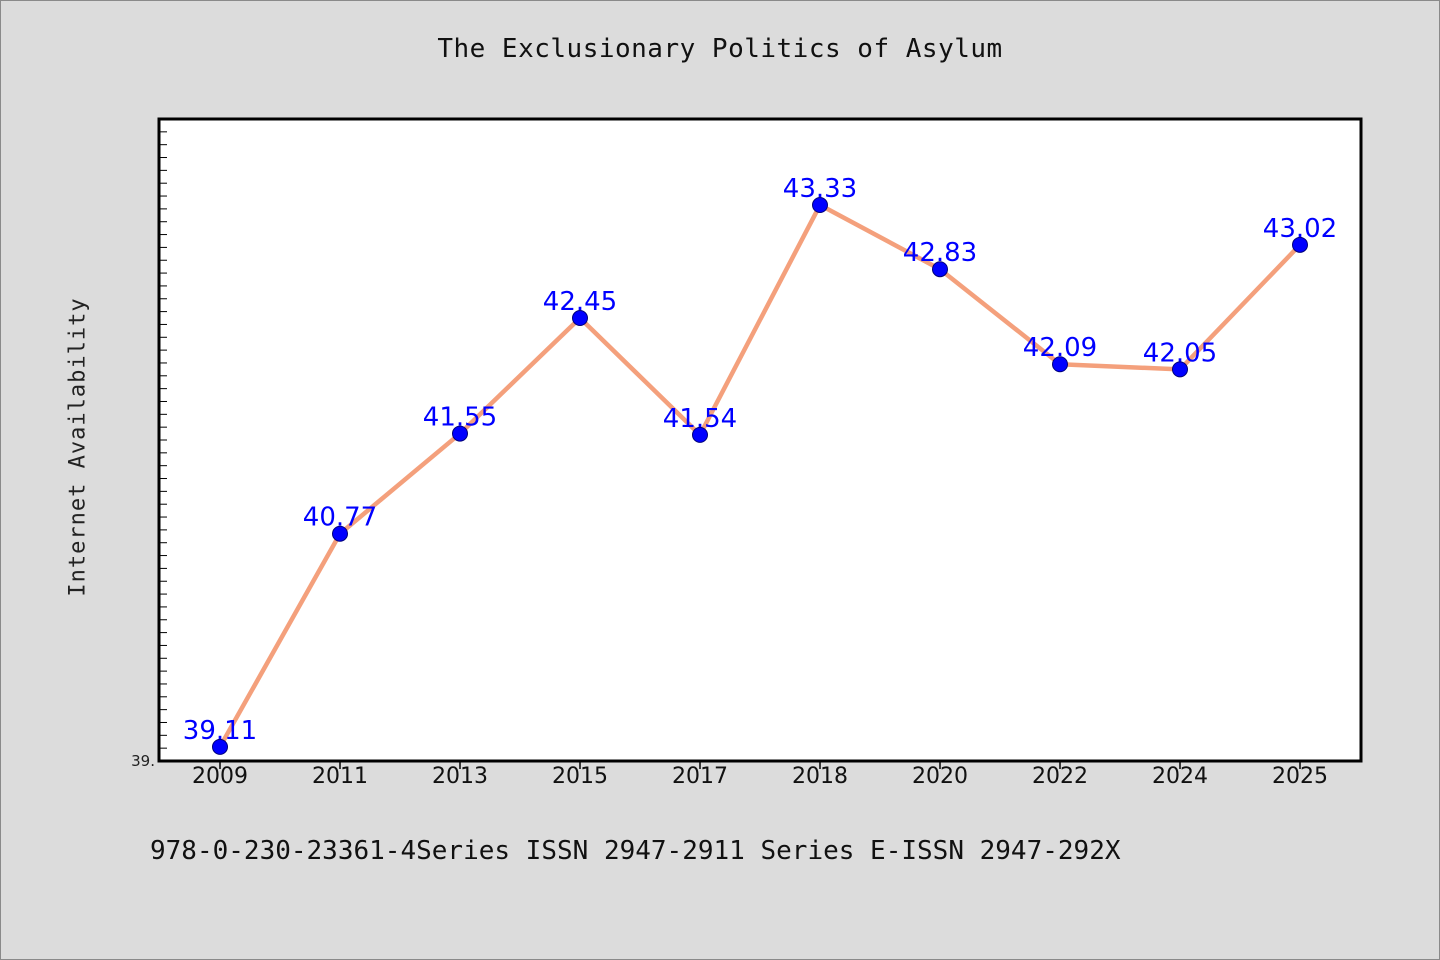  Describe the element at coordinates (149, 450) in the screenshot. I see `y-axis-ticks: 39.` at that location.